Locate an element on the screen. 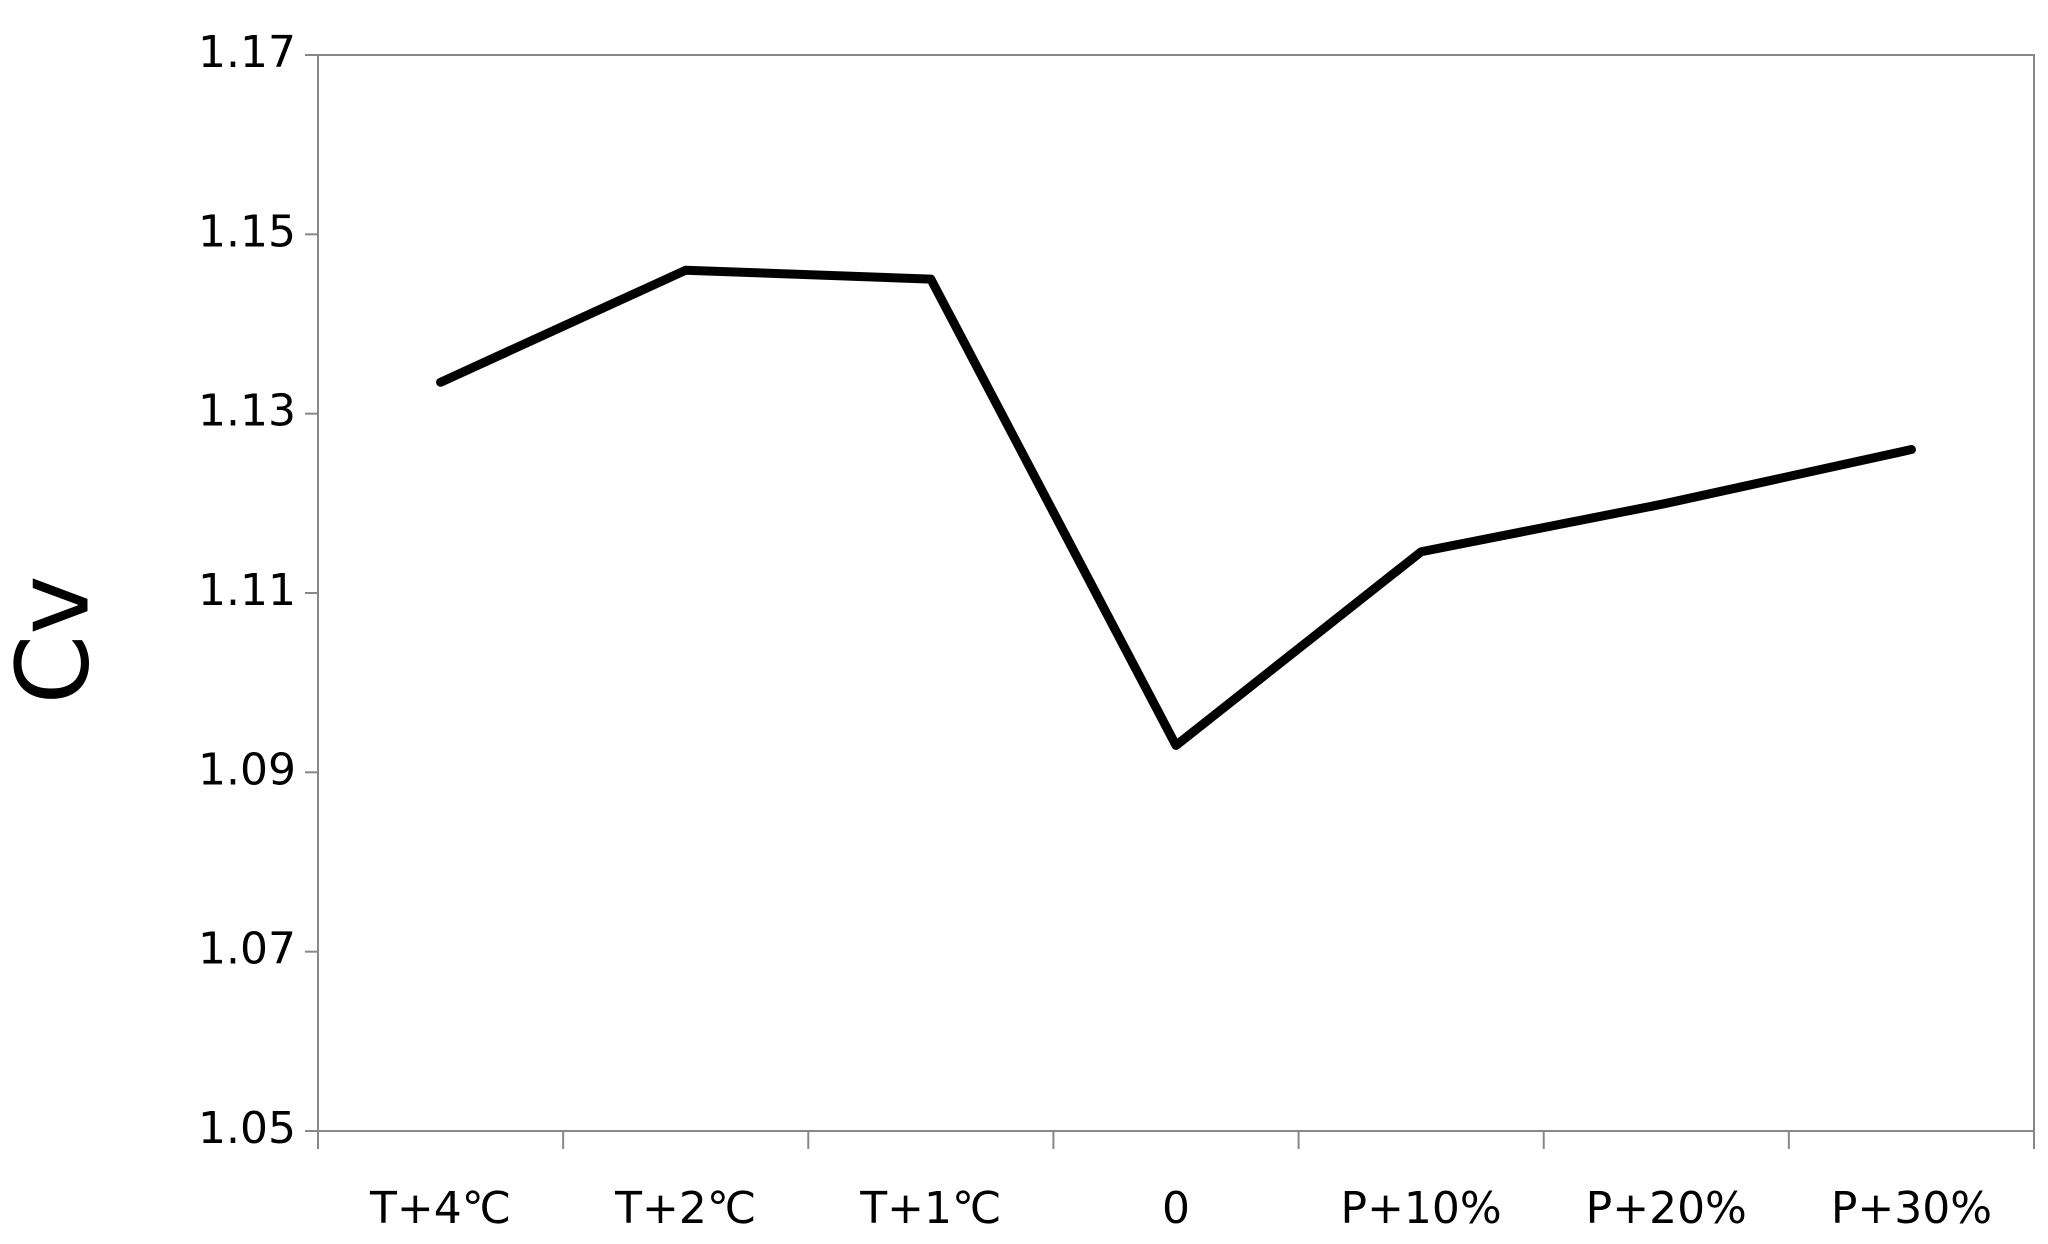 This screenshot has height=1244, width=2048. y-tick-label: 1.11 is located at coordinates (247, 590).